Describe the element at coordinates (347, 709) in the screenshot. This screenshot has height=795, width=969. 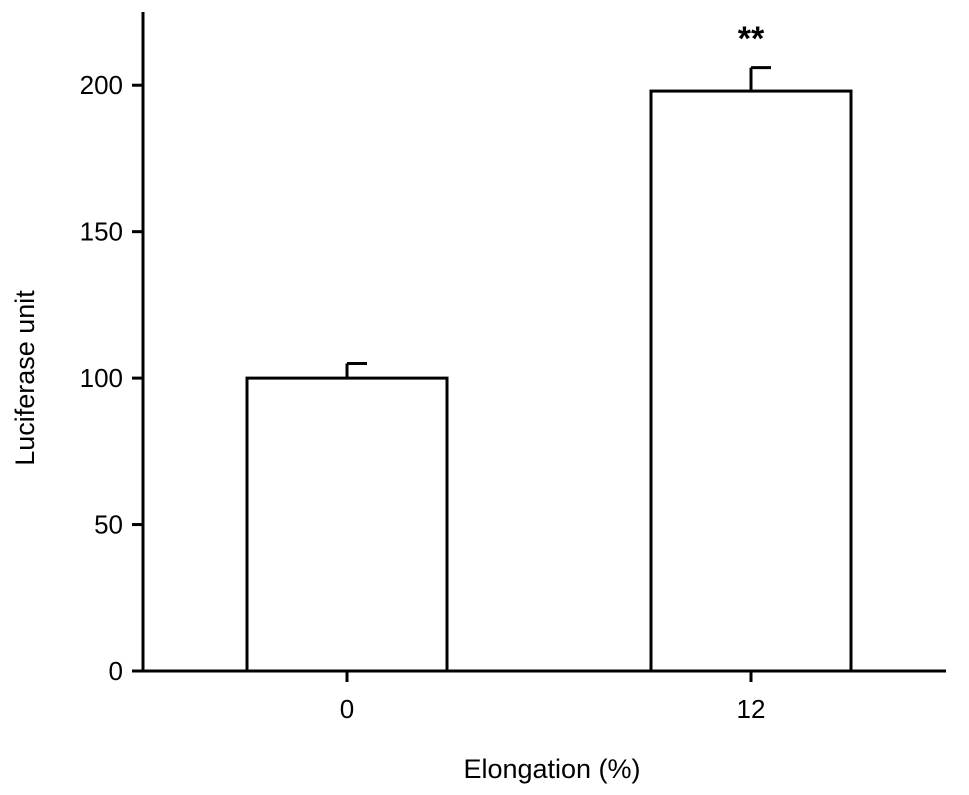
I see `x-tick-label: 0` at that location.